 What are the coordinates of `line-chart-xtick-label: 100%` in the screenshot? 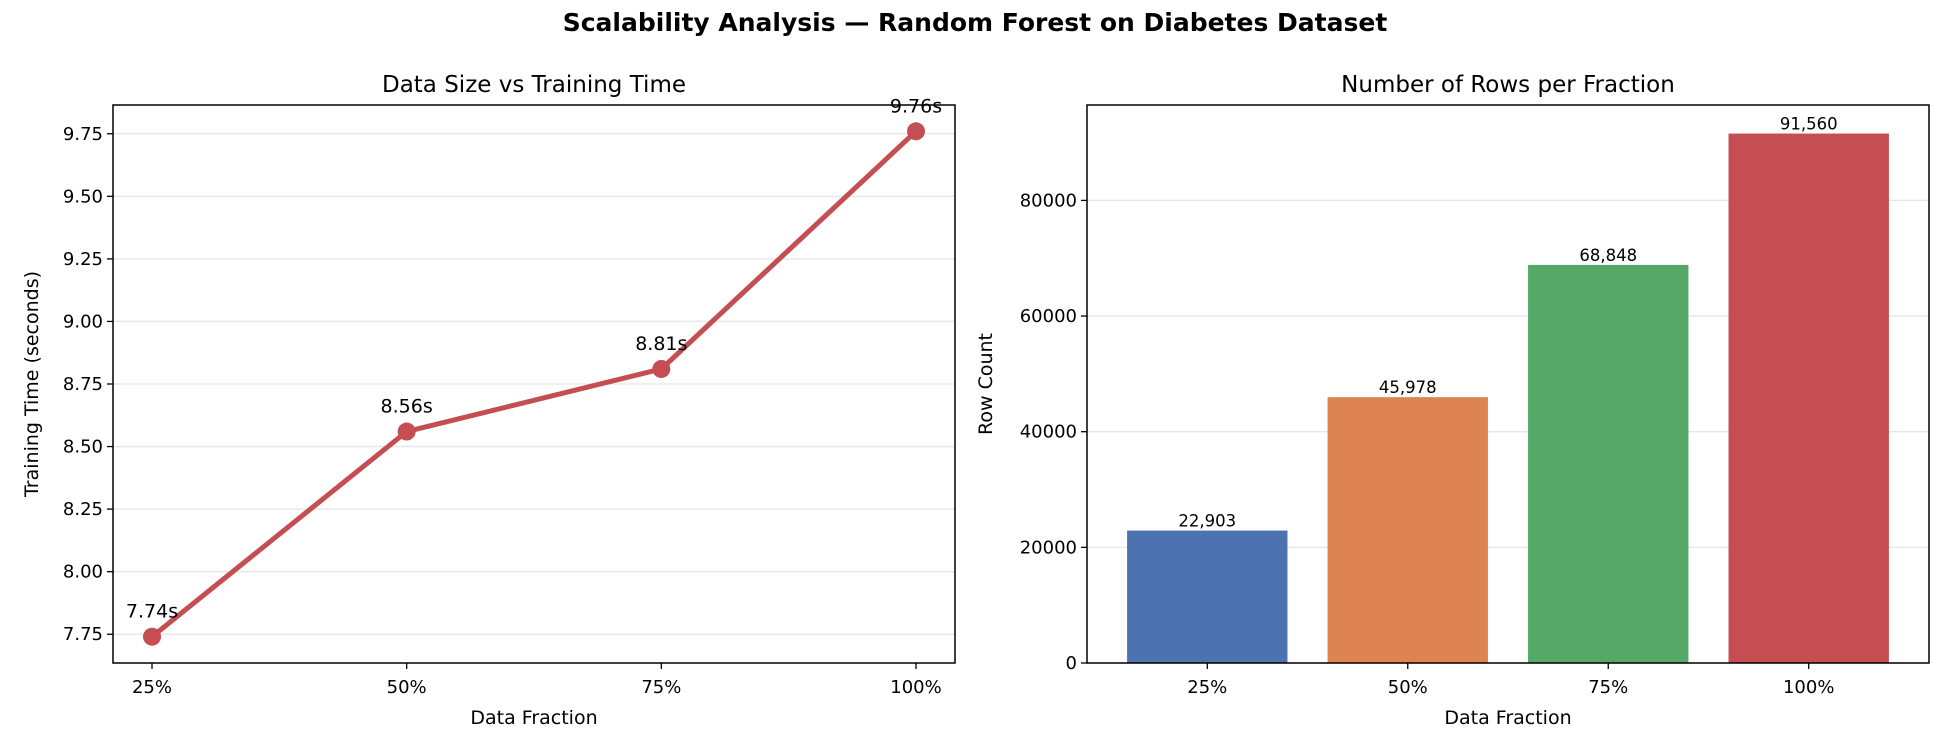 It's located at (915, 687).